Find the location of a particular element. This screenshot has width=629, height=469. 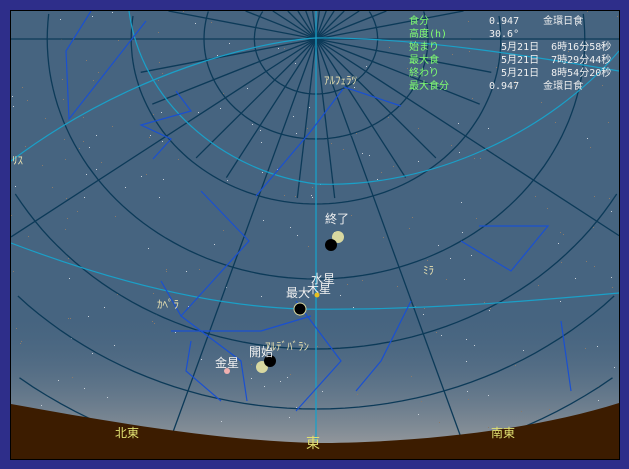

venus-marker is located at coordinates (227, 371).